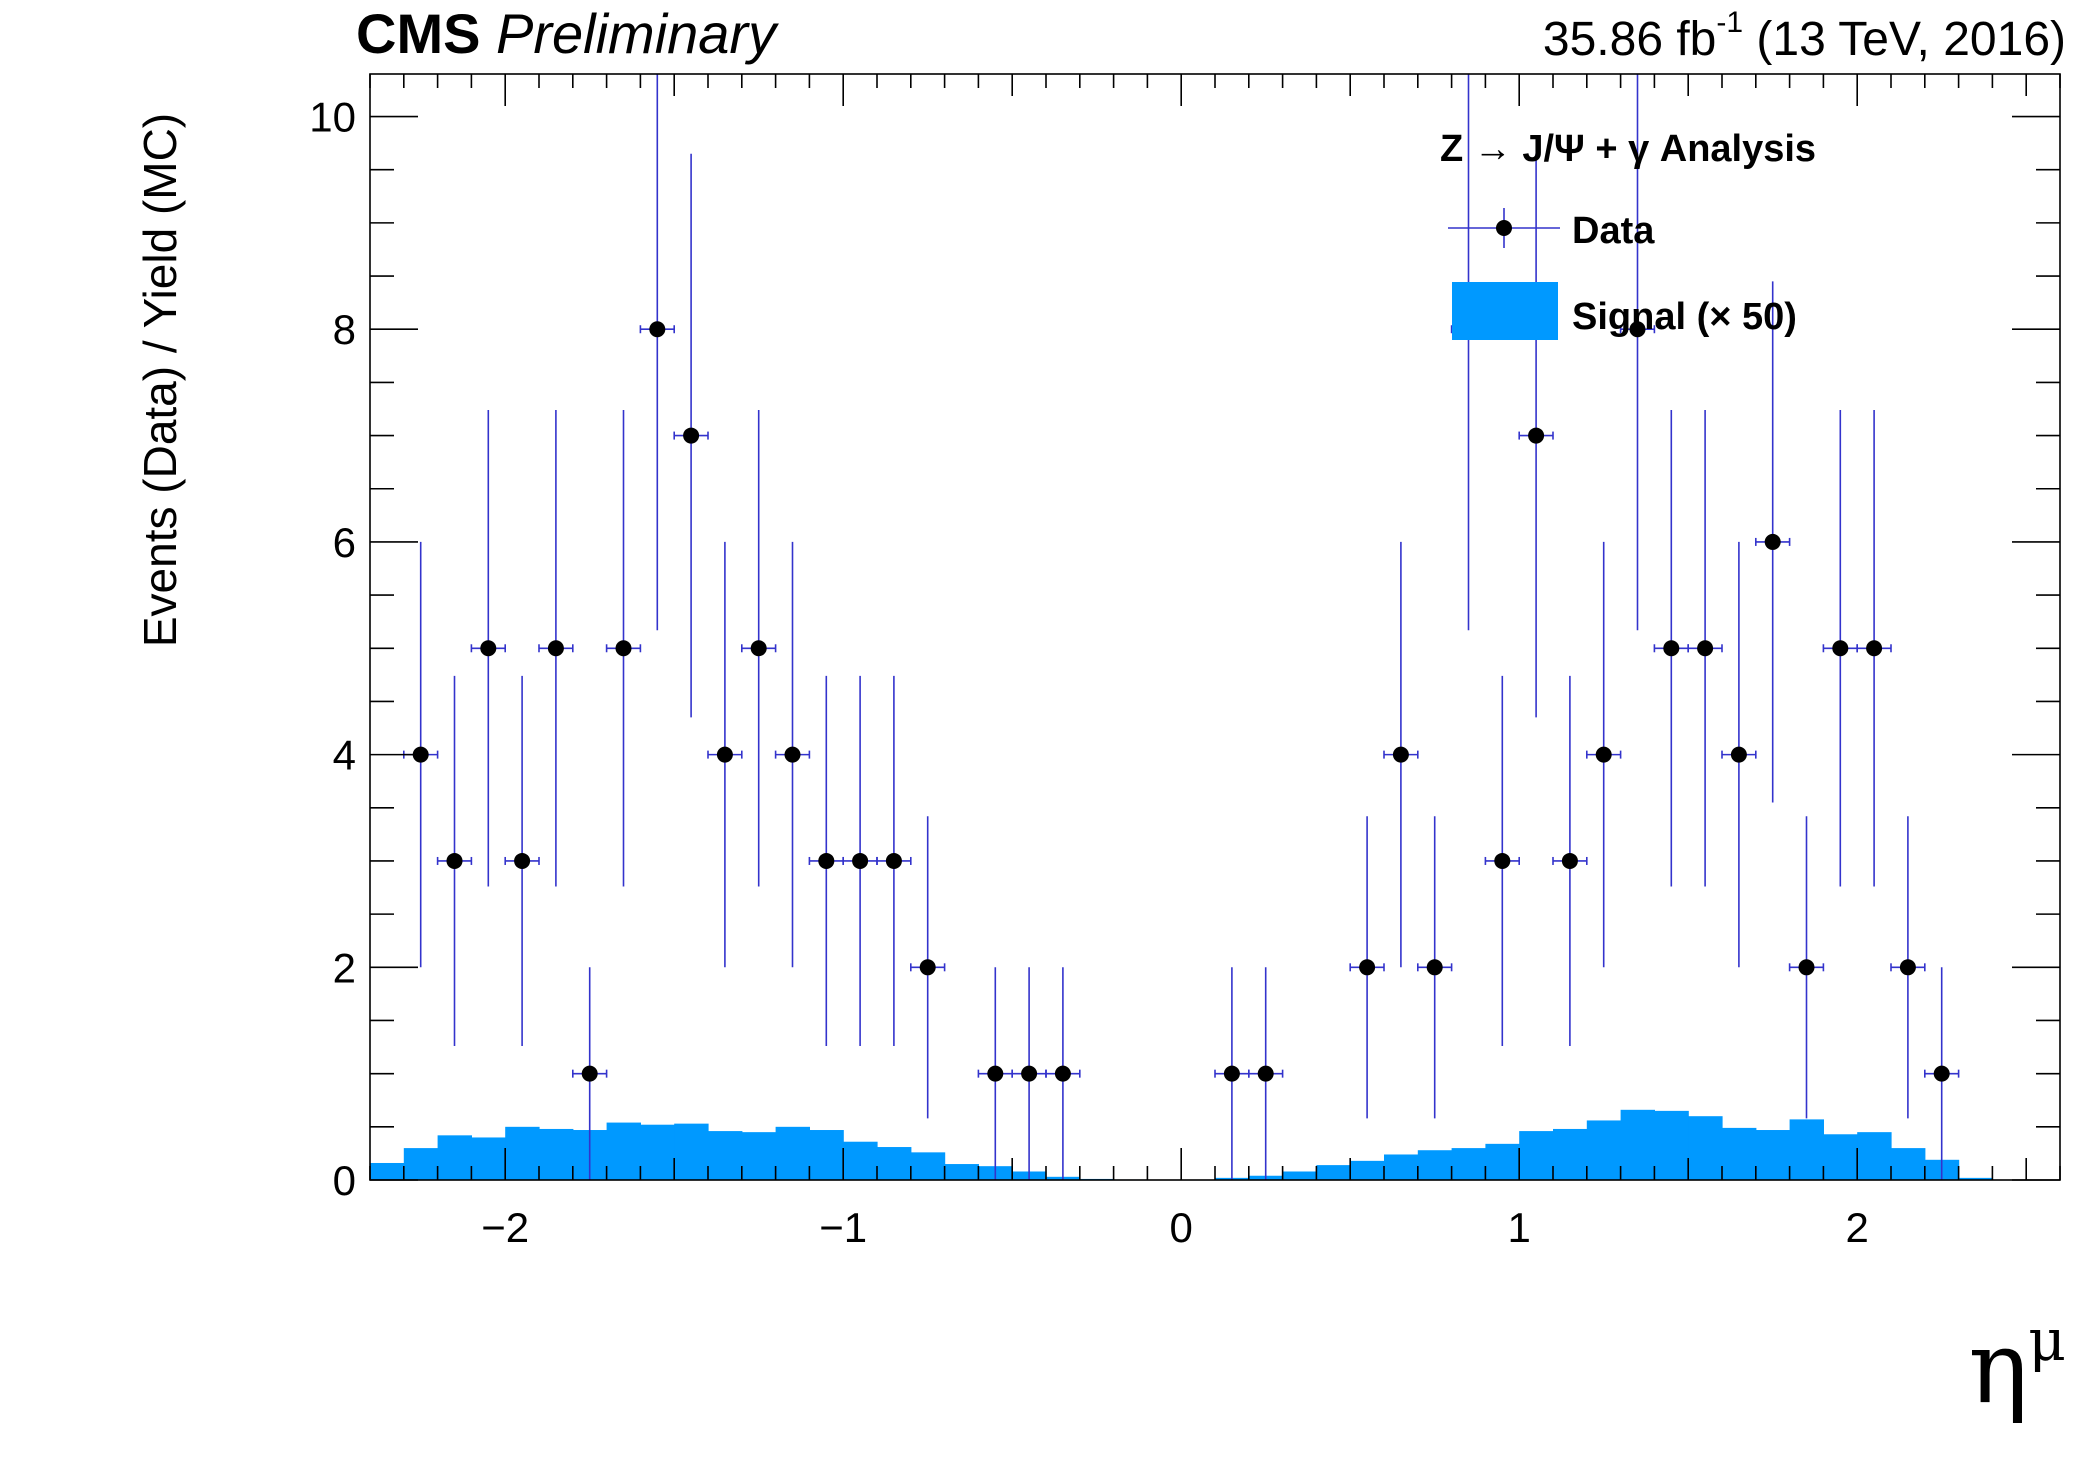 This screenshot has height=1472, width=2096. What do you see at coordinates (1181, 1144) in the screenshot?
I see `signal-histogram` at bounding box center [1181, 1144].